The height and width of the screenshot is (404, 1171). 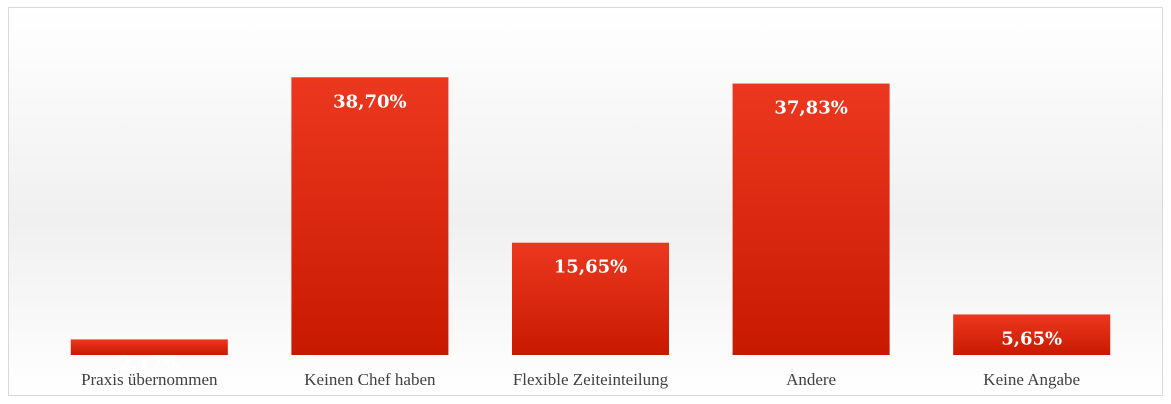 What do you see at coordinates (1031, 379) in the screenshot?
I see `x-tick-label: Keine Angabe` at bounding box center [1031, 379].